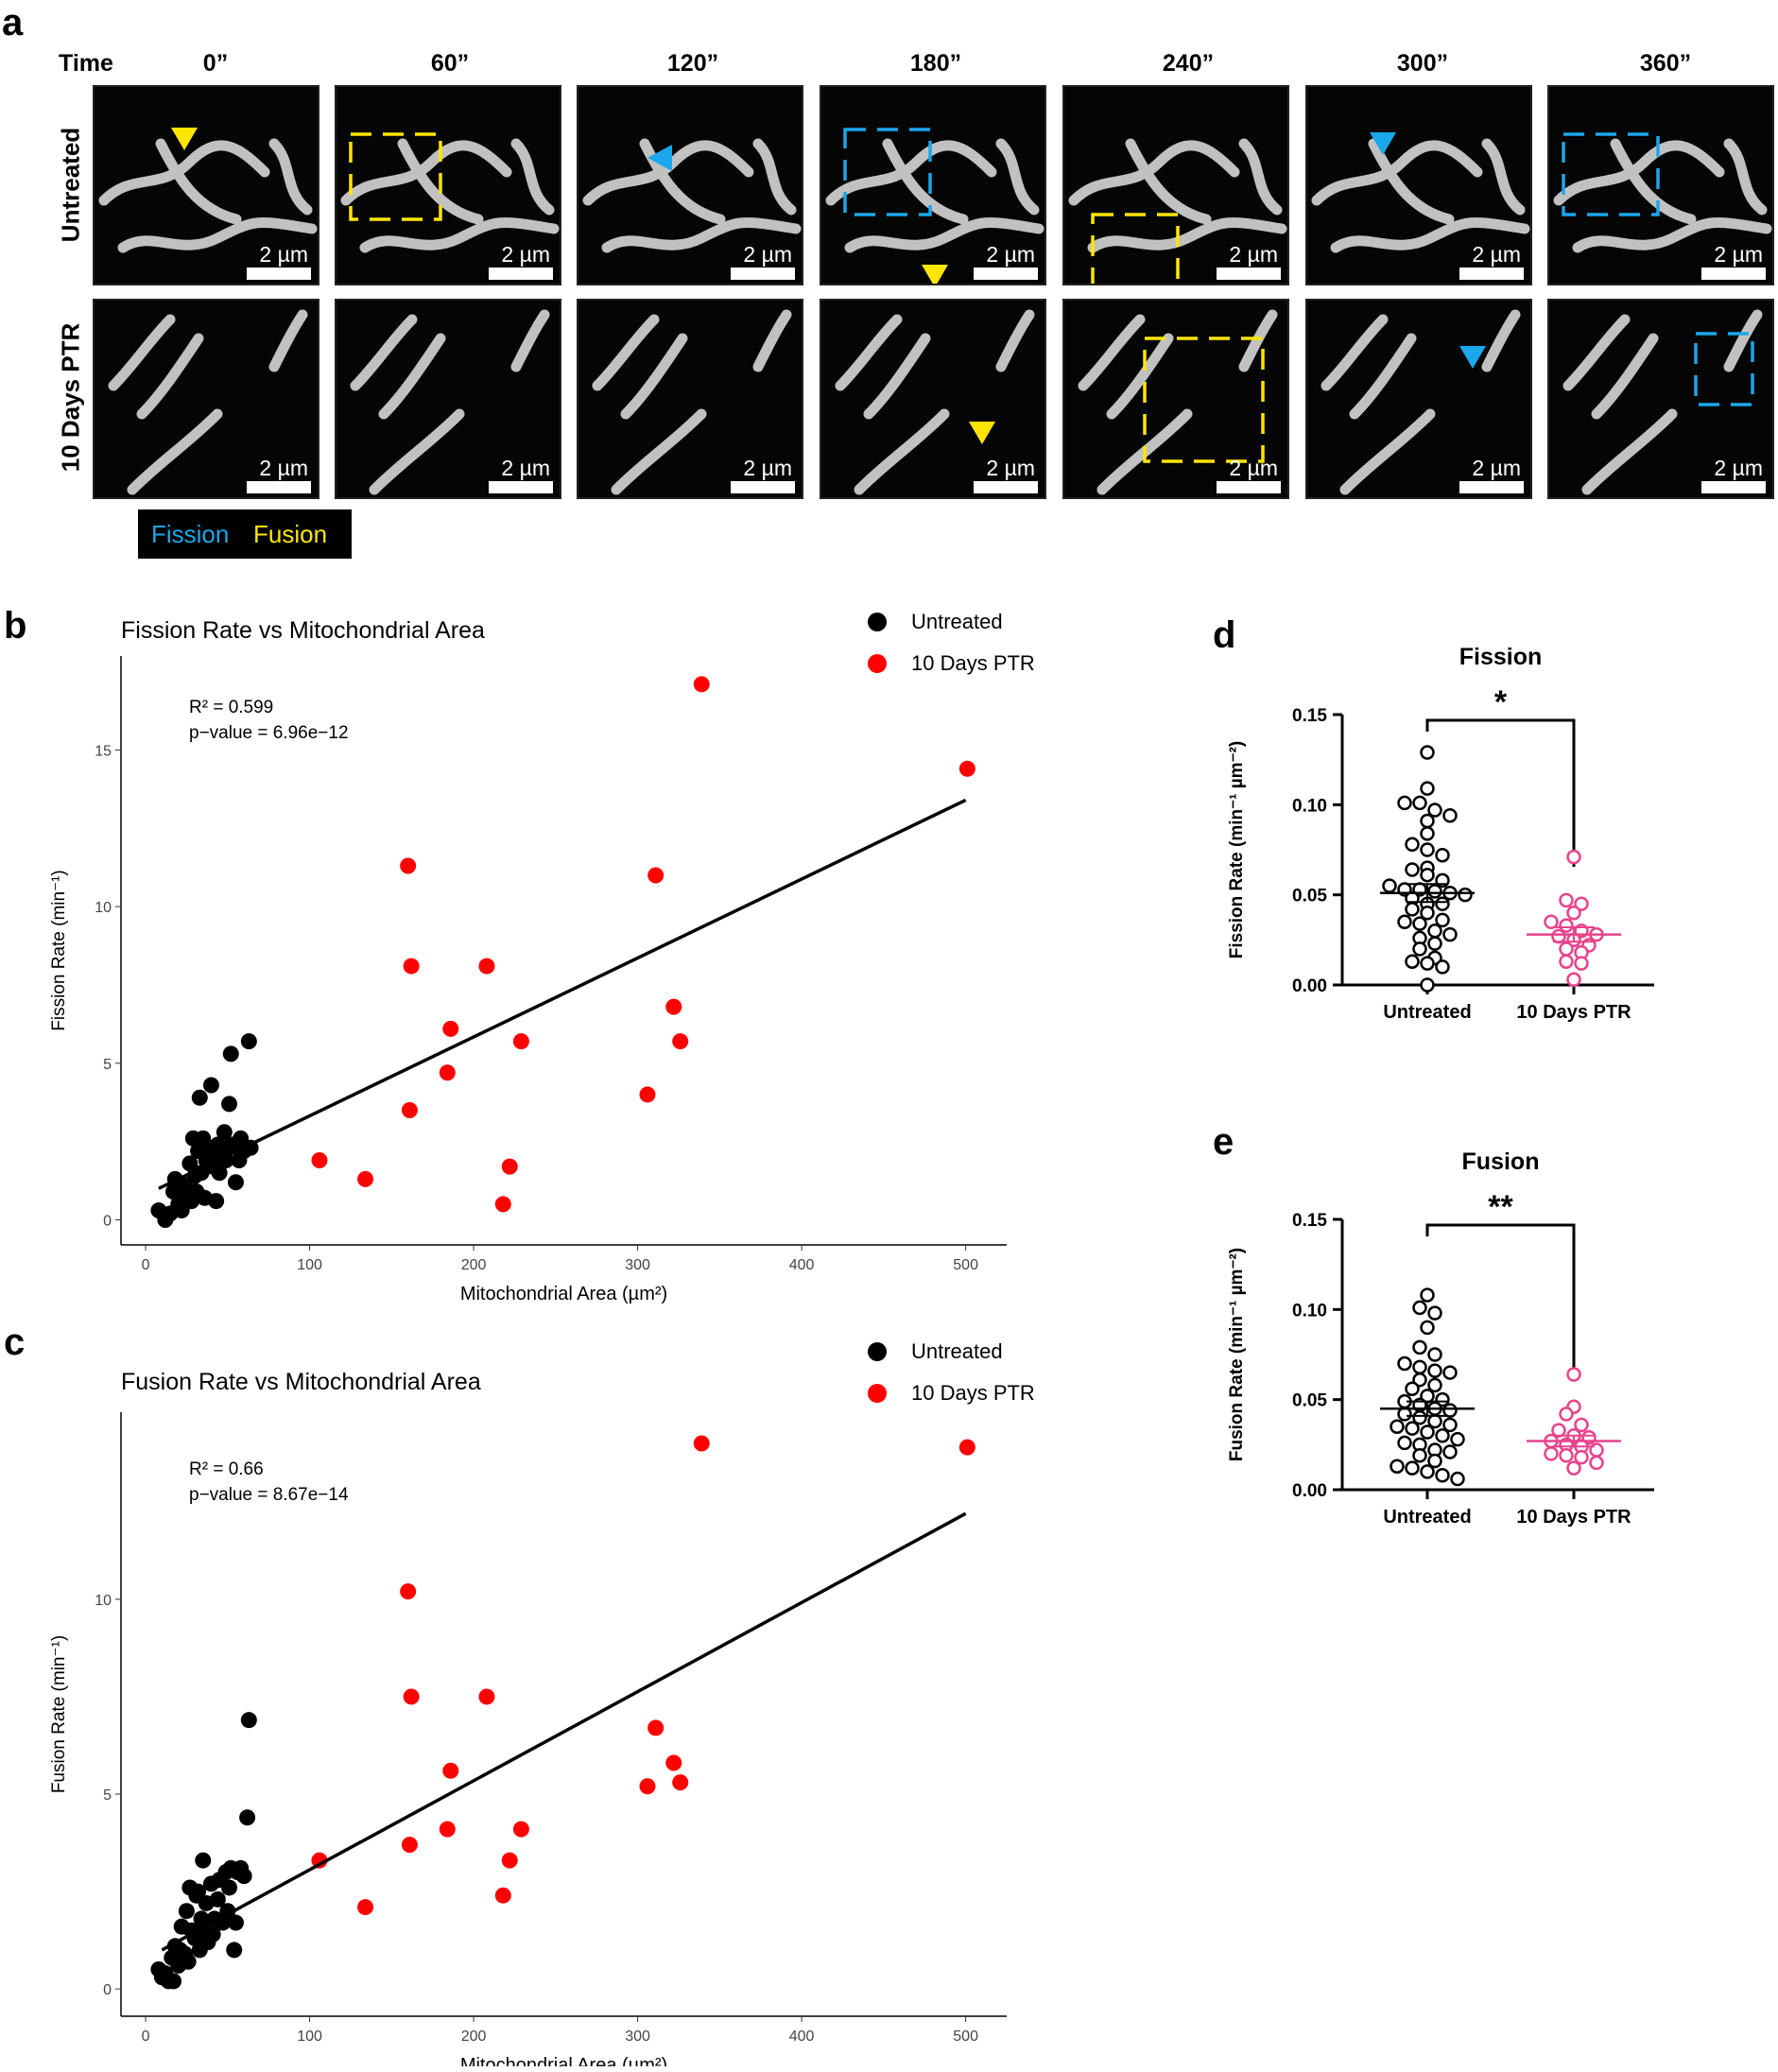  I want to click on x-tick-label: 100, so click(309, 2037).